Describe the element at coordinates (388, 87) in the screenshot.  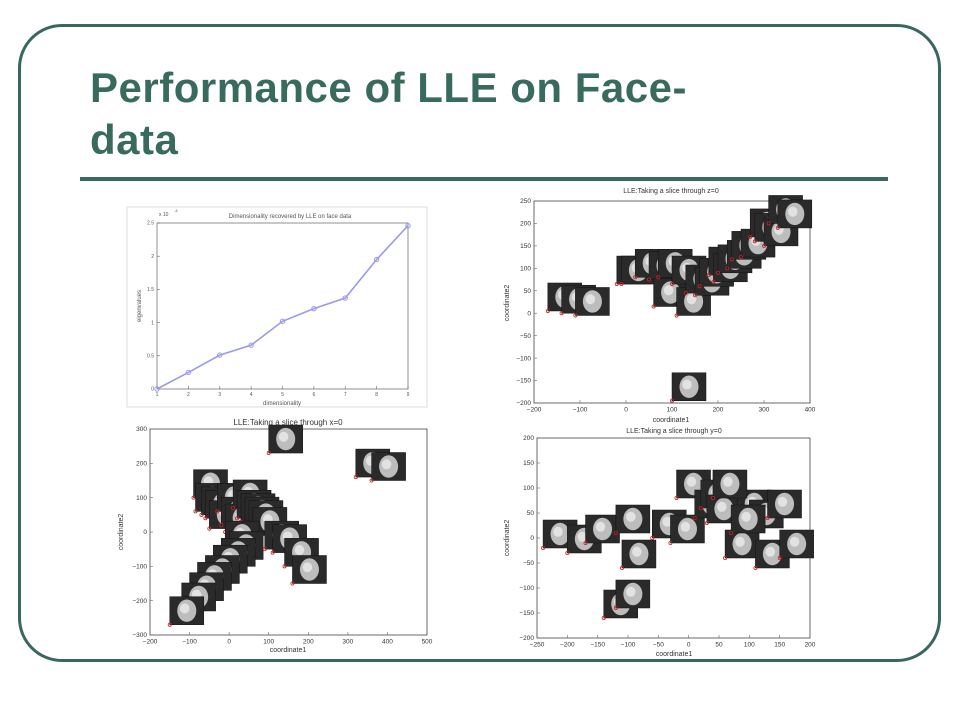
I see `slide-title-line1: Performance of LLE on Face-` at that location.